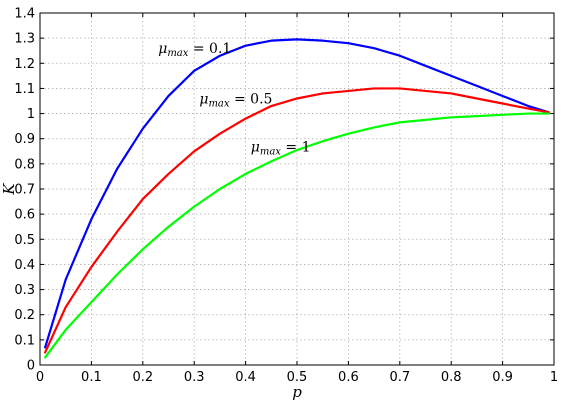 Image resolution: width=582 pixels, height=400 pixels. Describe the element at coordinates (281, 148) in the screenshot. I see `series-annotation-3: μmax = 1` at that location.